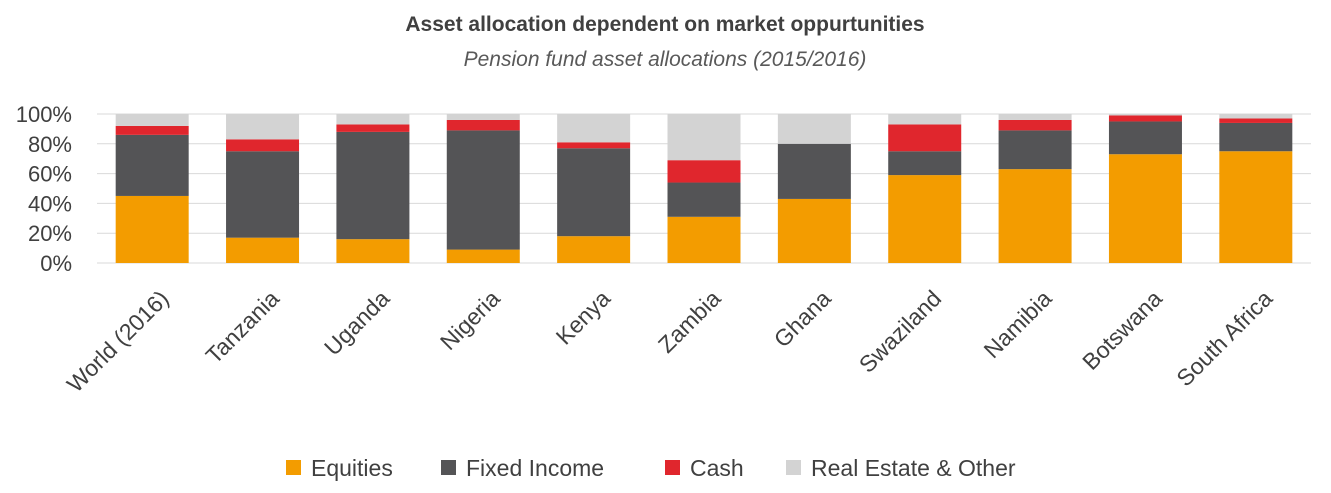 Image resolution: width=1331 pixels, height=493 pixels. Describe the element at coordinates (1224, 338) in the screenshot. I see `x-tick-label: South Africa` at that location.